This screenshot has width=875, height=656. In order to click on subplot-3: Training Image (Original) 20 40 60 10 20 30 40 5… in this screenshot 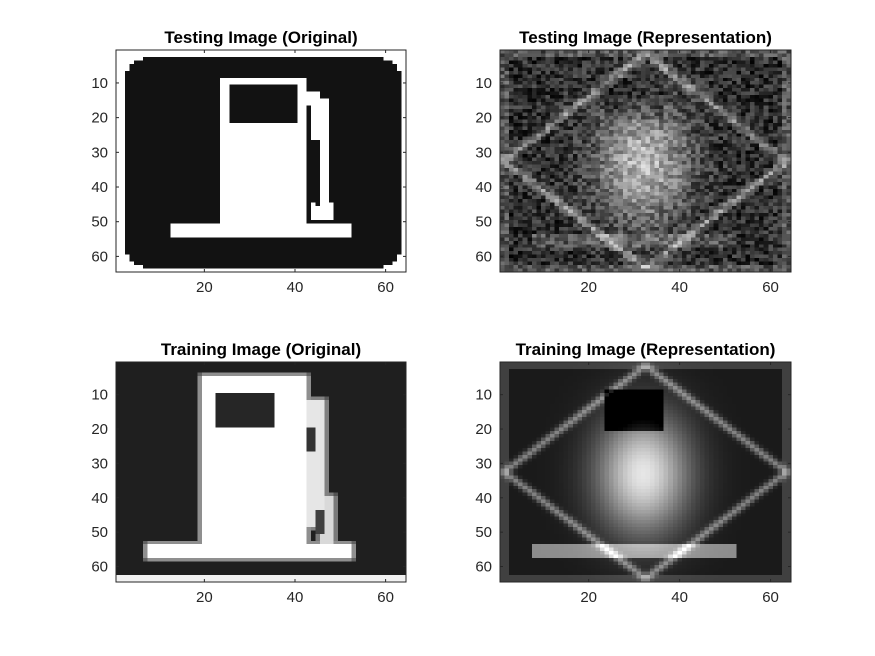, I will do `click(249, 473)`.